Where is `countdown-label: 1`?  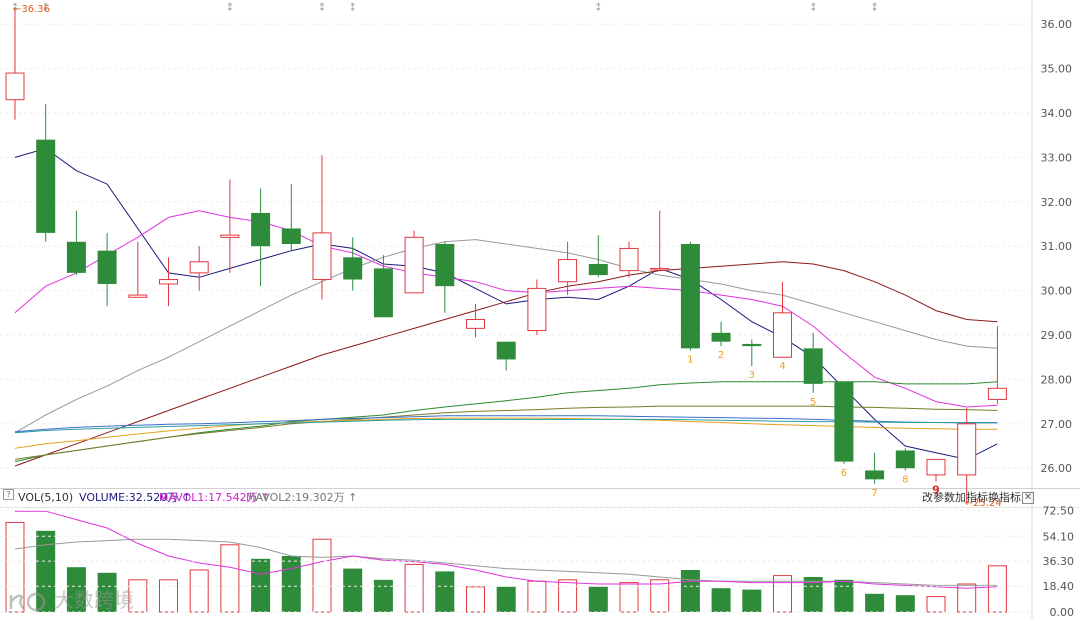
countdown-label: 1 is located at coordinates (690, 360).